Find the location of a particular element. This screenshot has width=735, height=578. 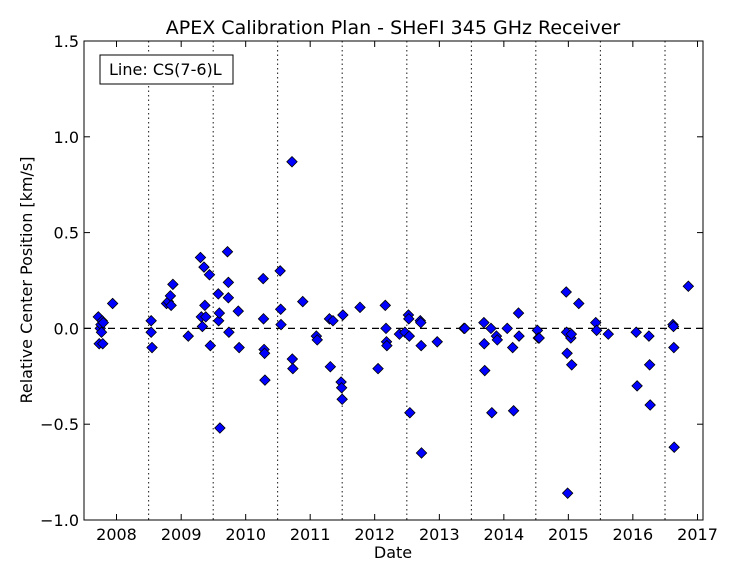

y-tick-label: 1.0 is located at coordinates (66, 137).